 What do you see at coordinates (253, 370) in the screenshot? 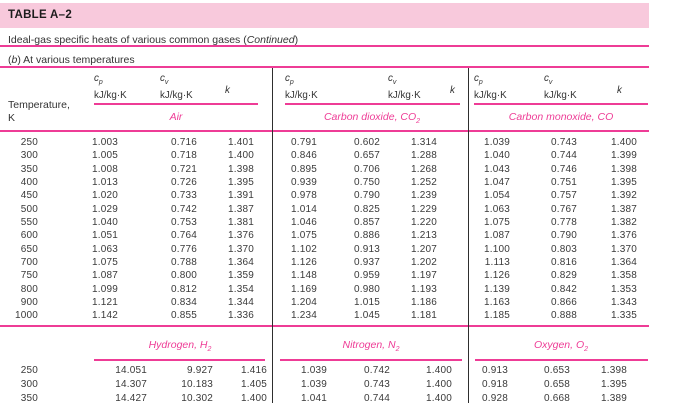
I see `value-cell: 1.416` at bounding box center [253, 370].